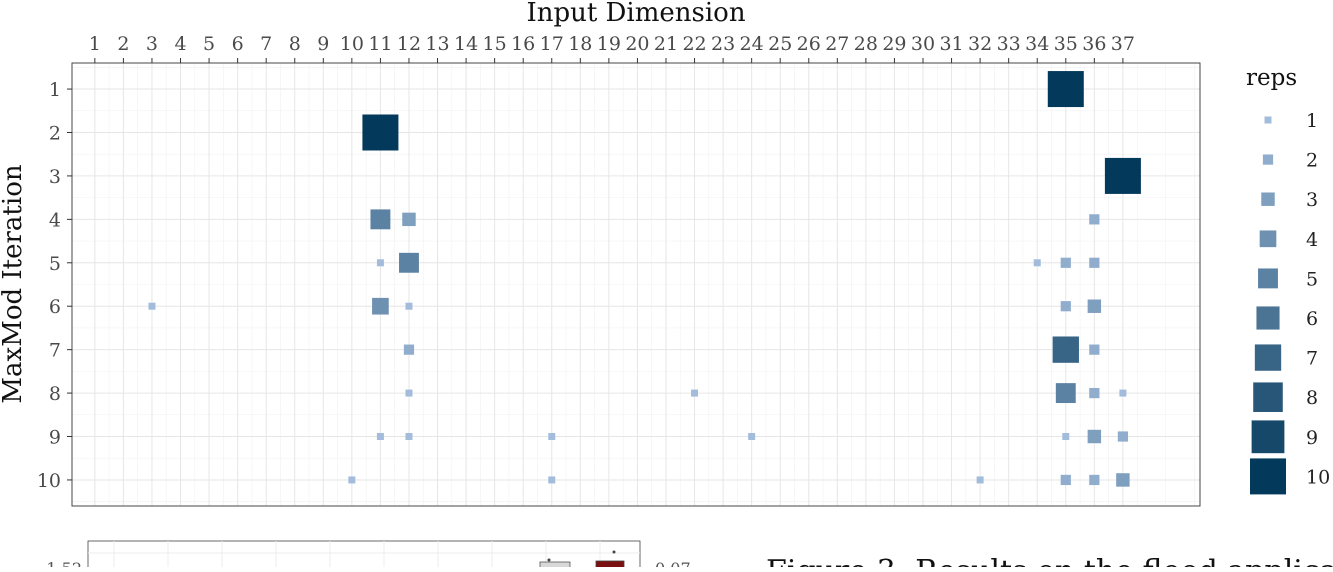  Describe the element at coordinates (54, 285) in the screenshot. I see `y-axis-ticks: 1 2 3 4 5 6 7 8 9 10` at that location.